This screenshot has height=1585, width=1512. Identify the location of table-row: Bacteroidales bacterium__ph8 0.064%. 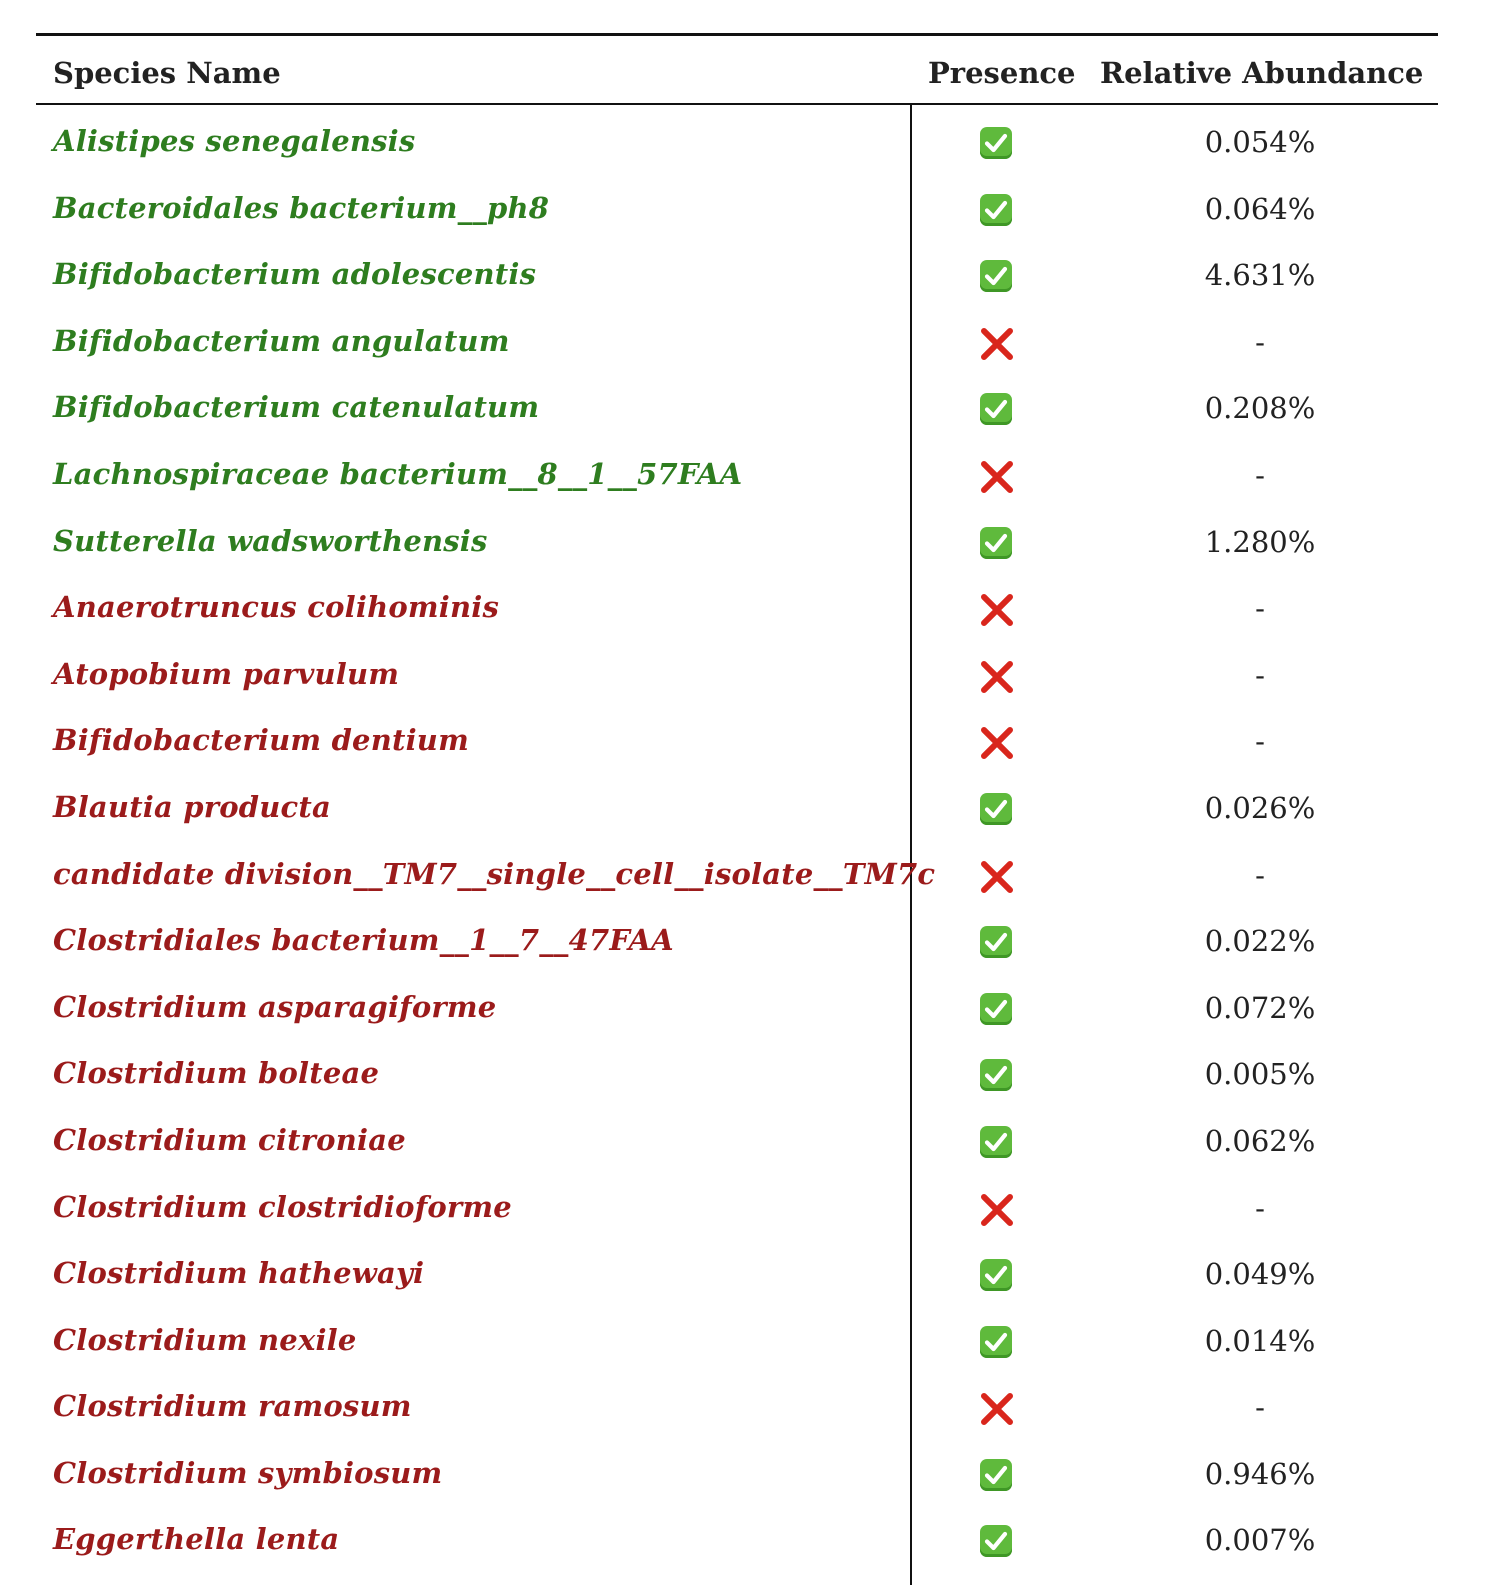
(737, 205).